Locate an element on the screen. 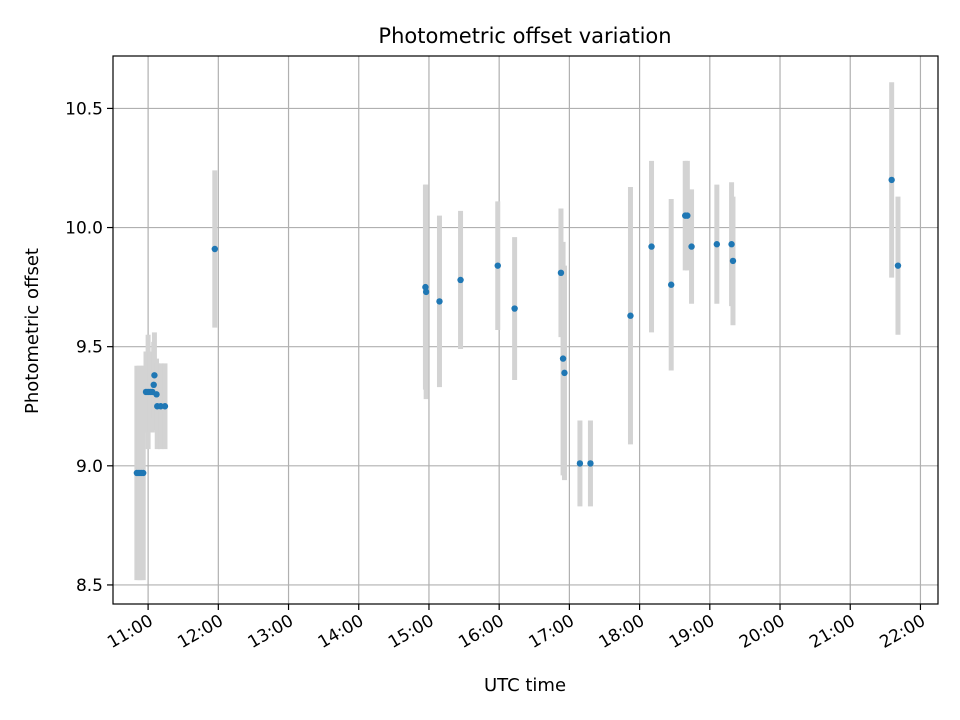  y-axis-title: Photometric offset is located at coordinates (32, 331).